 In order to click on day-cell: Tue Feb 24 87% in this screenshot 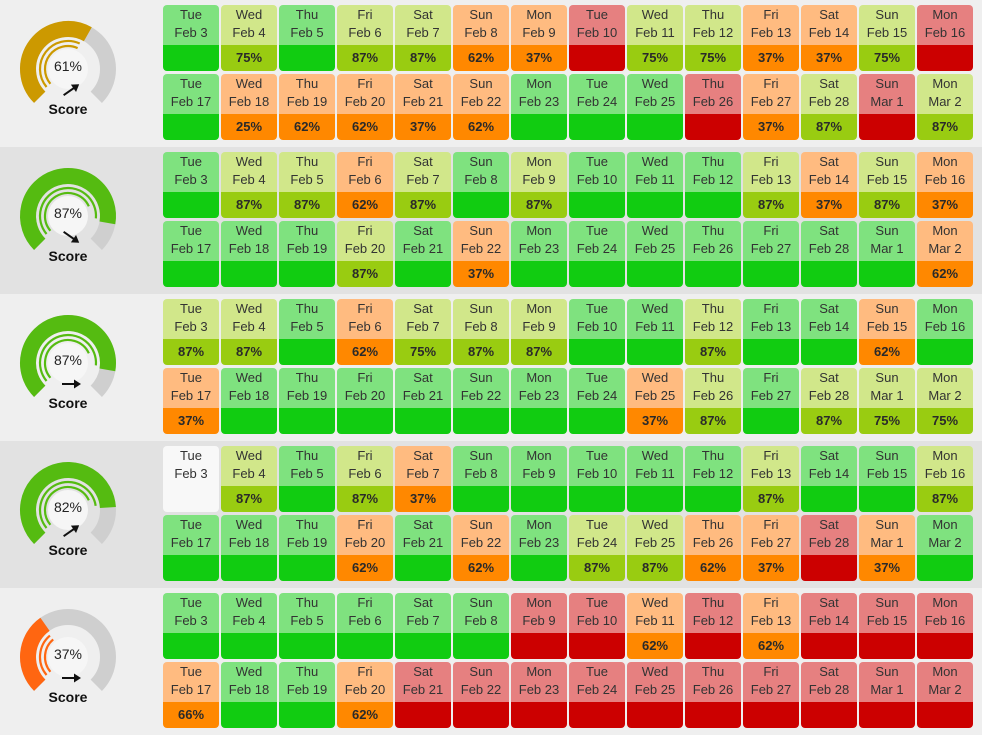, I will do `click(597, 548)`.